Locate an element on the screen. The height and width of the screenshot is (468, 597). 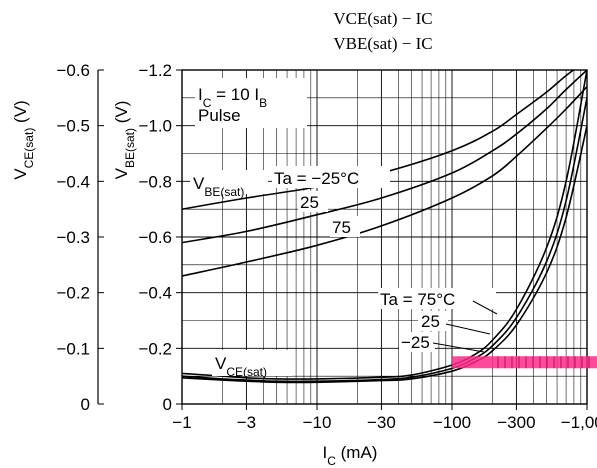
vbe-temp-label-3: 75 is located at coordinates (341, 227).